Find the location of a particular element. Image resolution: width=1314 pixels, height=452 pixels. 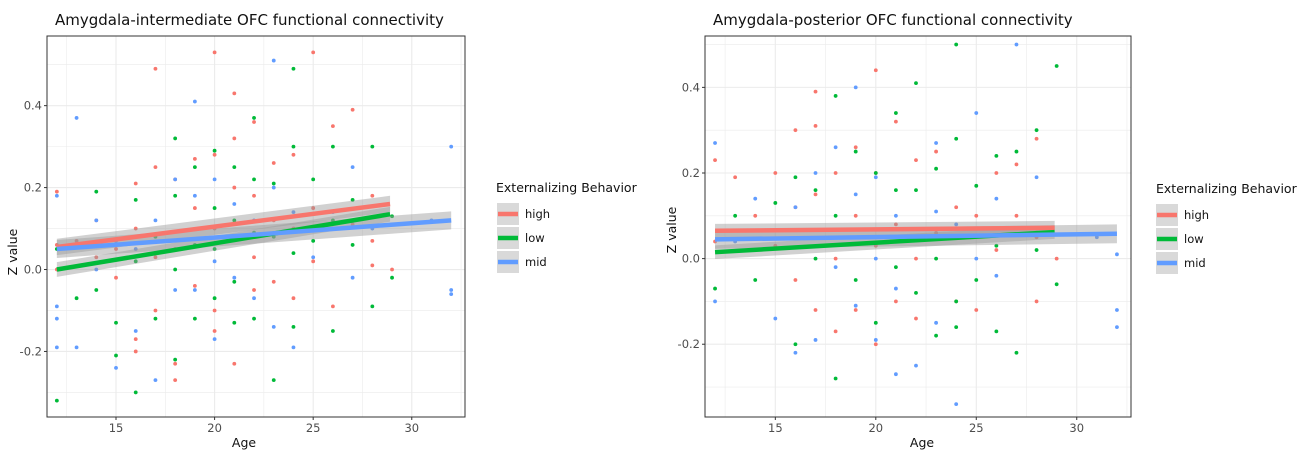

y-axis-label: Z value is located at coordinates (12, 251).